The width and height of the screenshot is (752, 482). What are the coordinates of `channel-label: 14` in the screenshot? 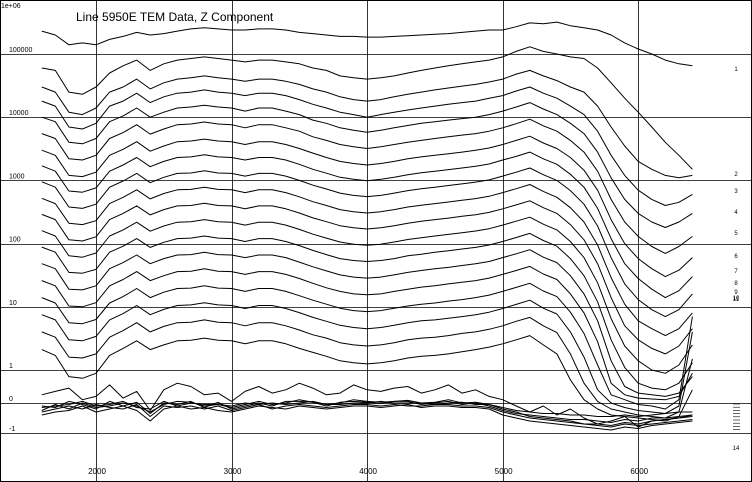 It's located at (736, 449).